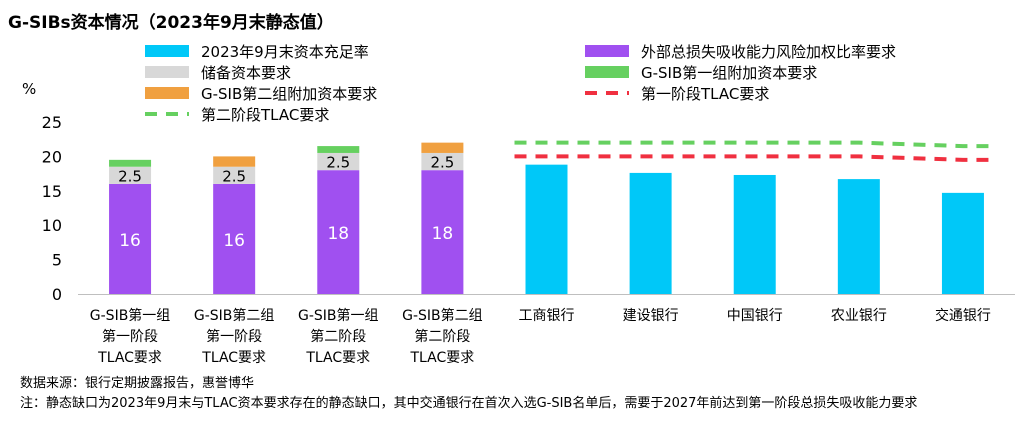  What do you see at coordinates (285, 52) in the screenshot?
I see `legend-label: 2023年9月末资本充足率` at bounding box center [285, 52].